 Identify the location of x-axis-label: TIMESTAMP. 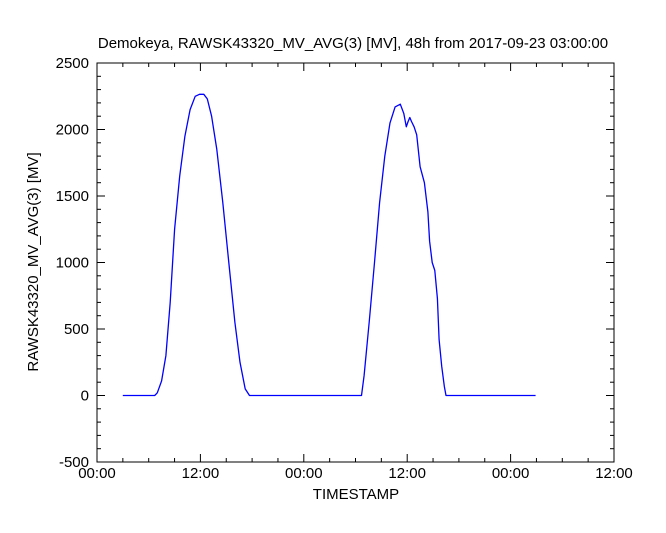
(356, 494).